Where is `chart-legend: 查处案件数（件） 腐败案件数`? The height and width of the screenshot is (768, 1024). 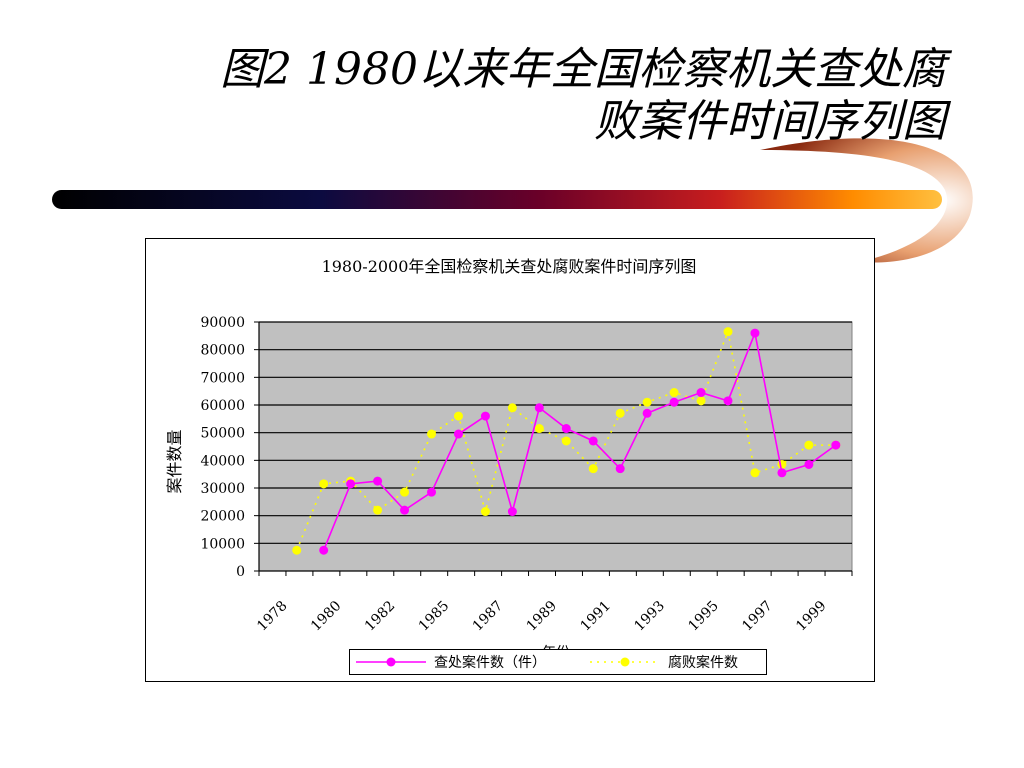
chart-legend: 查处案件数（件） 腐败案件数 is located at coordinates (558, 662).